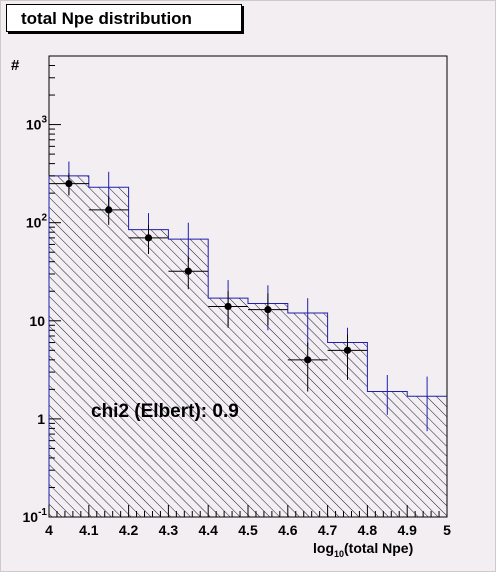 Image resolution: width=496 pixels, height=572 pixels. I want to click on x-tick-label: 4.1, so click(89, 530).